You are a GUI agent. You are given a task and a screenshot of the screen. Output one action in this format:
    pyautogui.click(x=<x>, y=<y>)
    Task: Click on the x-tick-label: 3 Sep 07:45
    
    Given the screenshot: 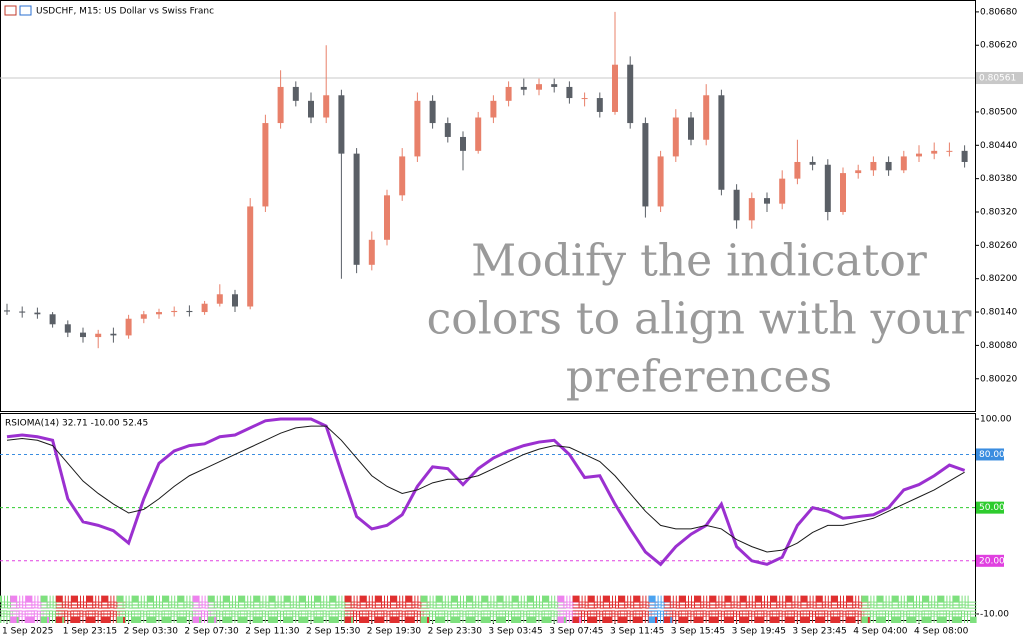 What is the action you would take?
    pyautogui.click(x=576, y=632)
    